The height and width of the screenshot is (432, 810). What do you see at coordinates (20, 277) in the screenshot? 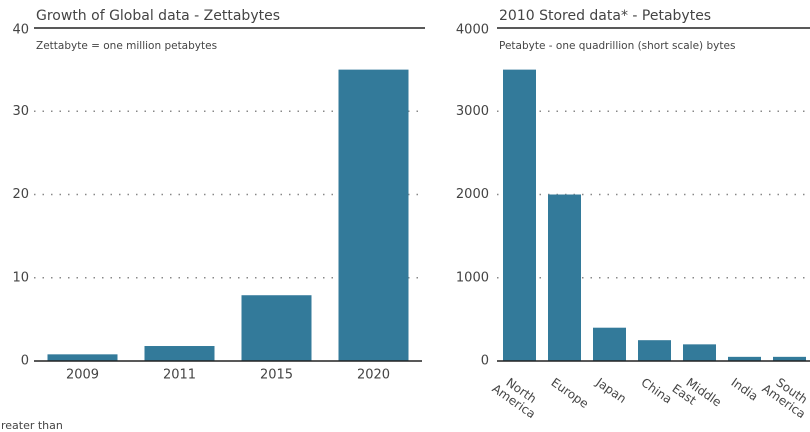
I see `y-tick-label: 10` at bounding box center [20, 277].